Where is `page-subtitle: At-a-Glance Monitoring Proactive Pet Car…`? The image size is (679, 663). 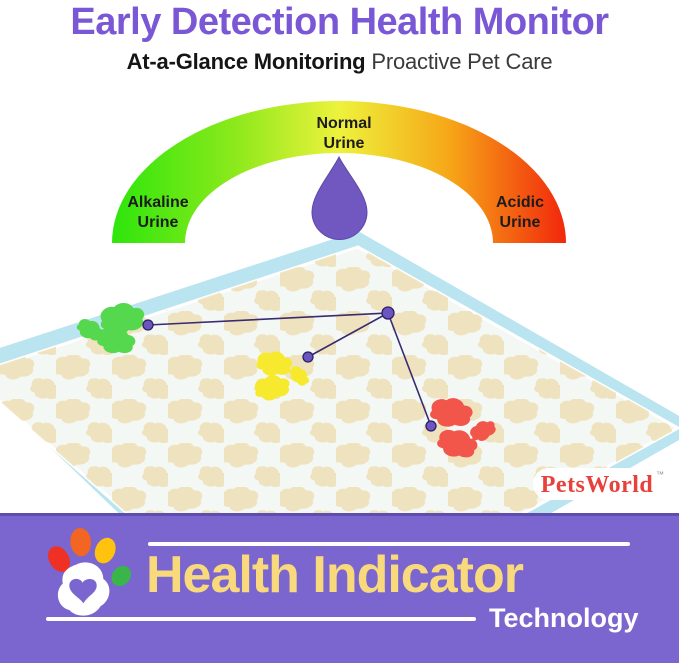 page-subtitle: At-a-Glance Monitoring Proactive Pet Car… is located at coordinates (339, 62).